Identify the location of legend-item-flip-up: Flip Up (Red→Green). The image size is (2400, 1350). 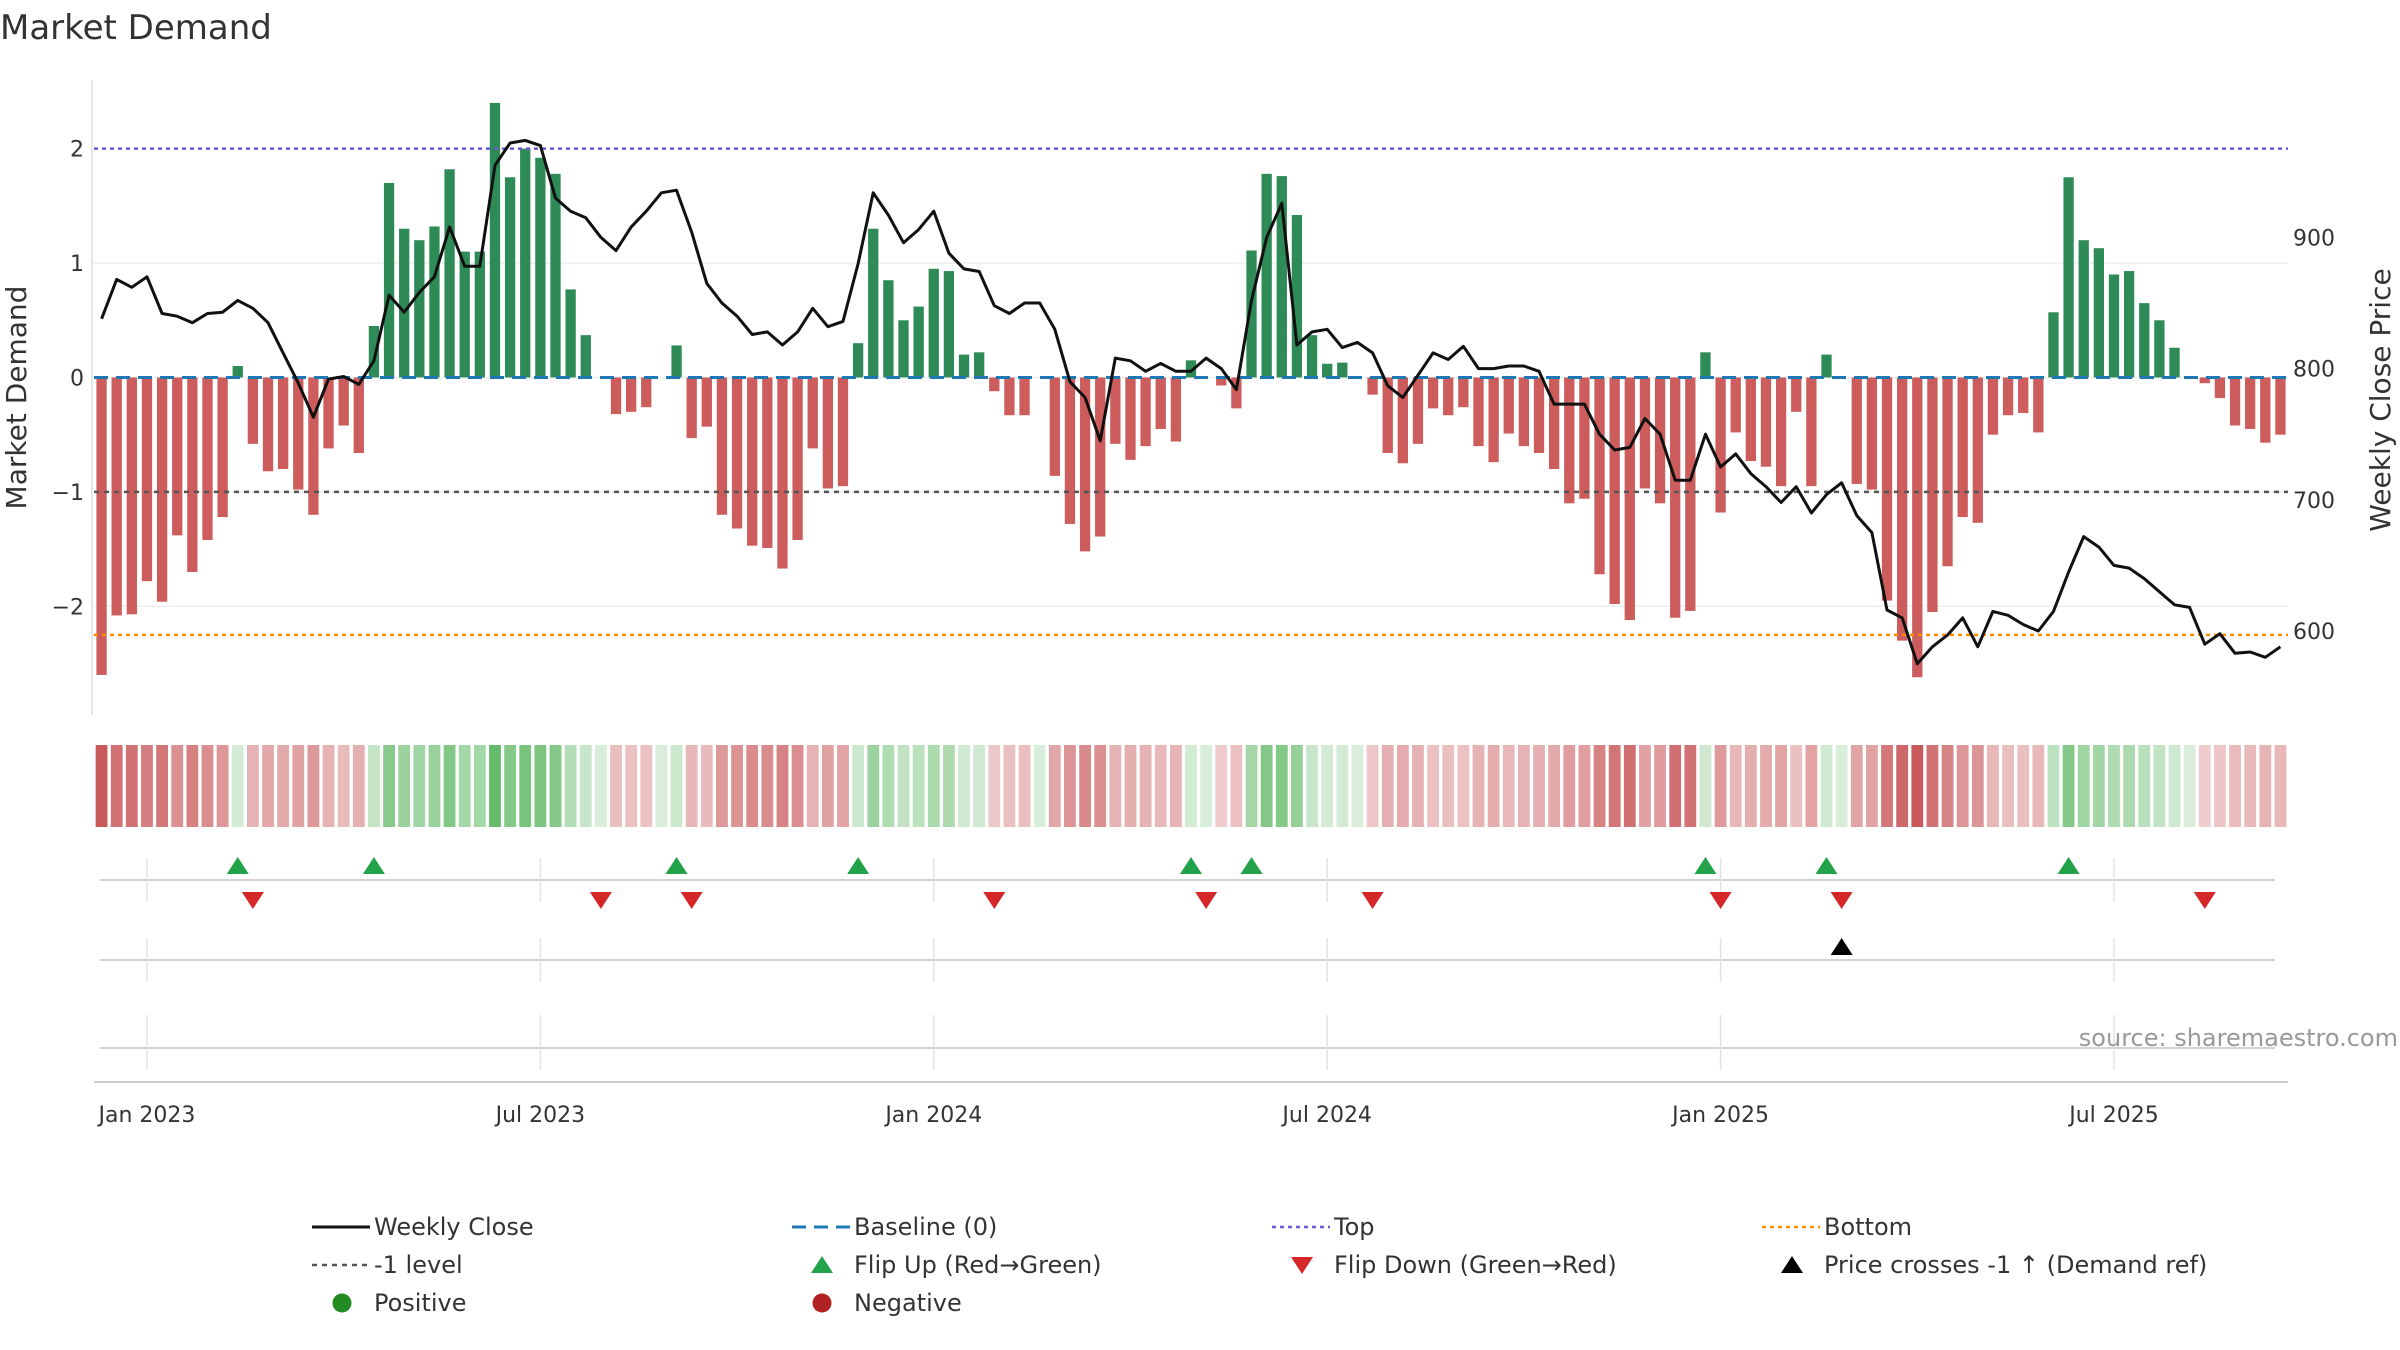
(941, 1265).